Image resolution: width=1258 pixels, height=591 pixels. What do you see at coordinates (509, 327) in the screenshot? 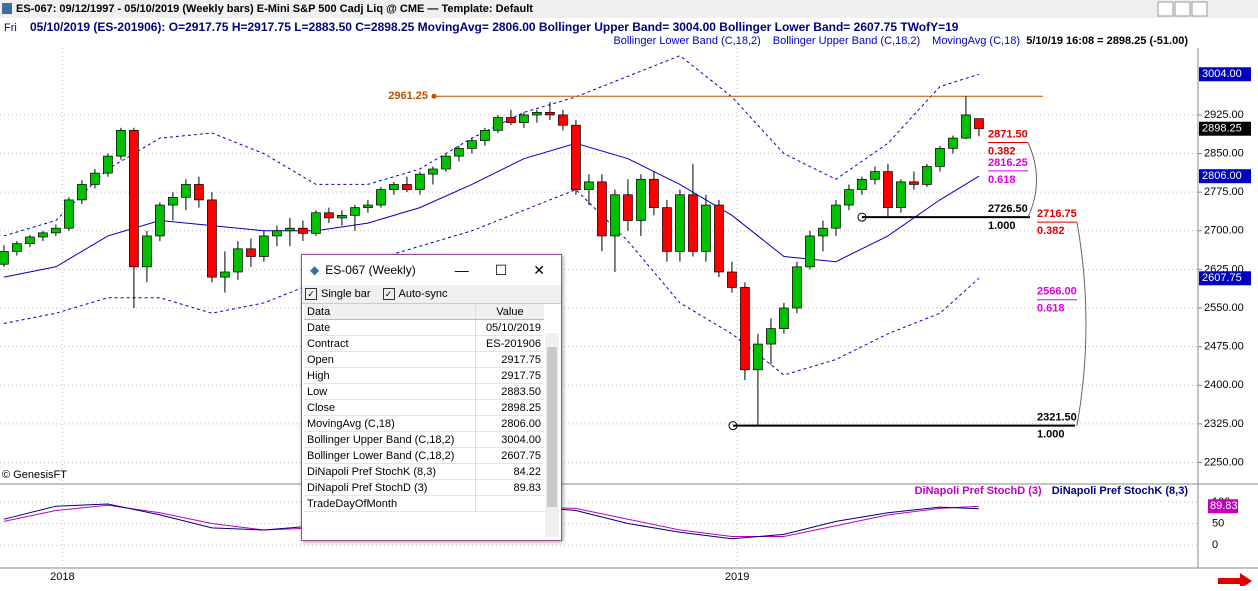
I see `cell-value: 05/10/2019` at bounding box center [509, 327].